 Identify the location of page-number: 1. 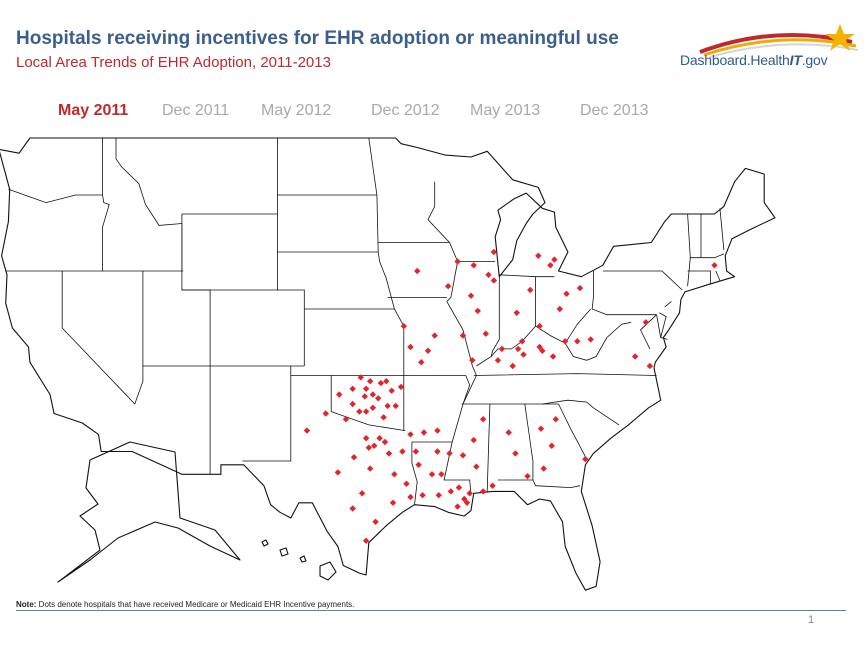
(811, 620).